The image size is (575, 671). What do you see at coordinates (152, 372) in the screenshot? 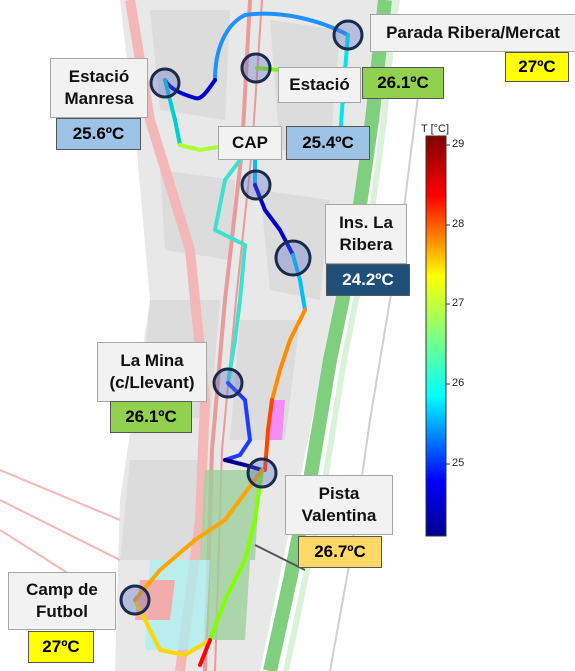
I see `label-la-mina: La Mina (c/Llevant)` at bounding box center [152, 372].